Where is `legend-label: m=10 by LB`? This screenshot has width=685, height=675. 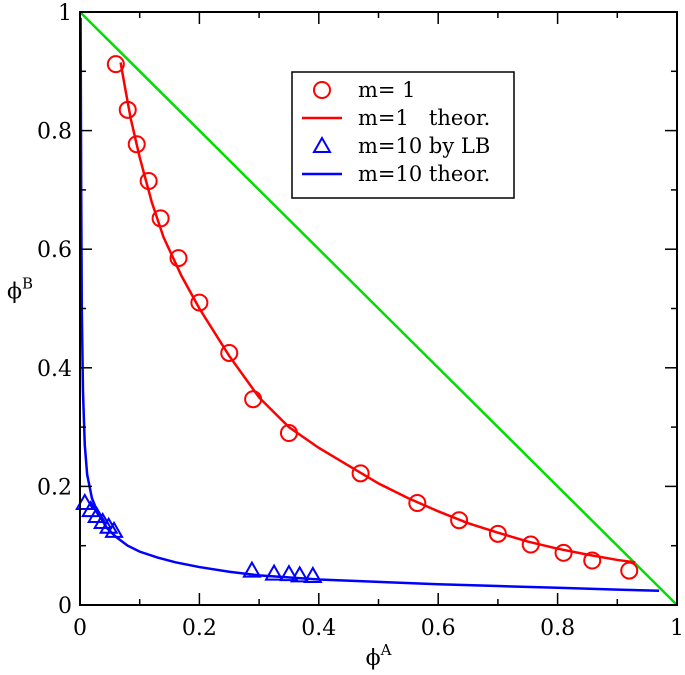 legend-label: m=10 by LB is located at coordinates (424, 146).